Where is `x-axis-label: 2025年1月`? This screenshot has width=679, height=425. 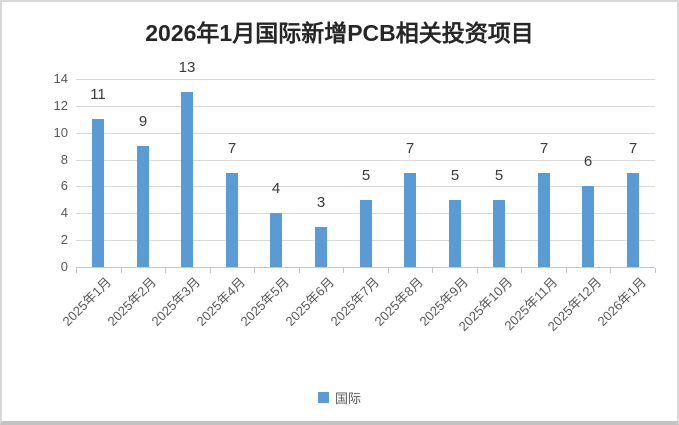 x-axis-label: 2025年1月 is located at coordinates (86, 301).